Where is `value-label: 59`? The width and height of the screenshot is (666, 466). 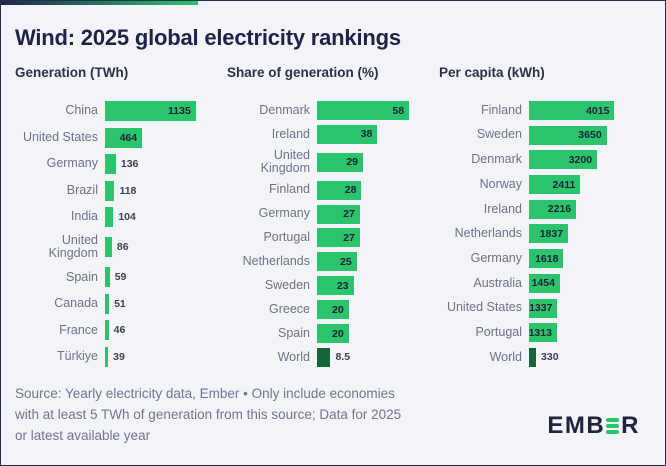
value-label: 59 is located at coordinates (120, 277).